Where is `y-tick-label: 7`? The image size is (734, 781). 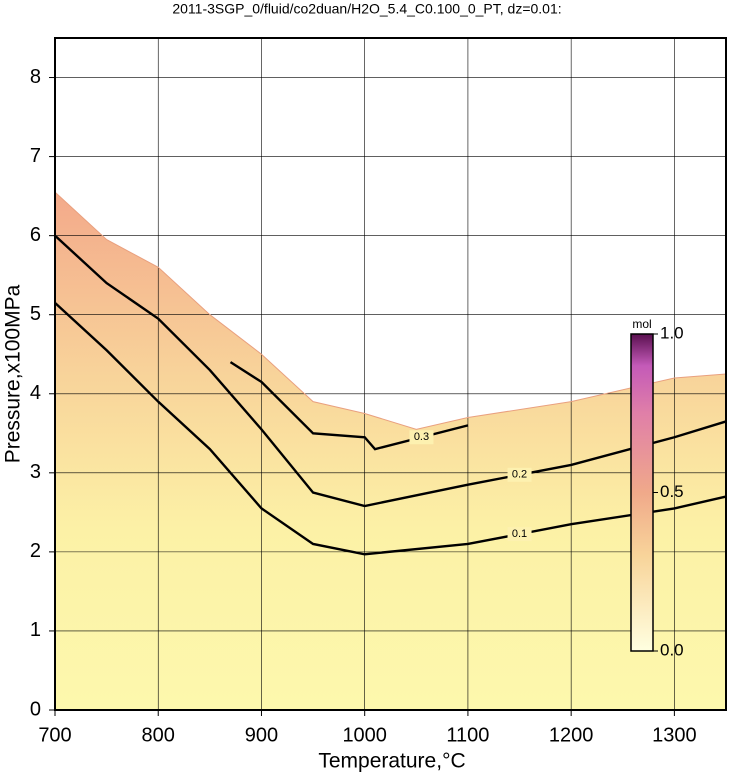 y-tick-label: 7 is located at coordinates (35, 156).